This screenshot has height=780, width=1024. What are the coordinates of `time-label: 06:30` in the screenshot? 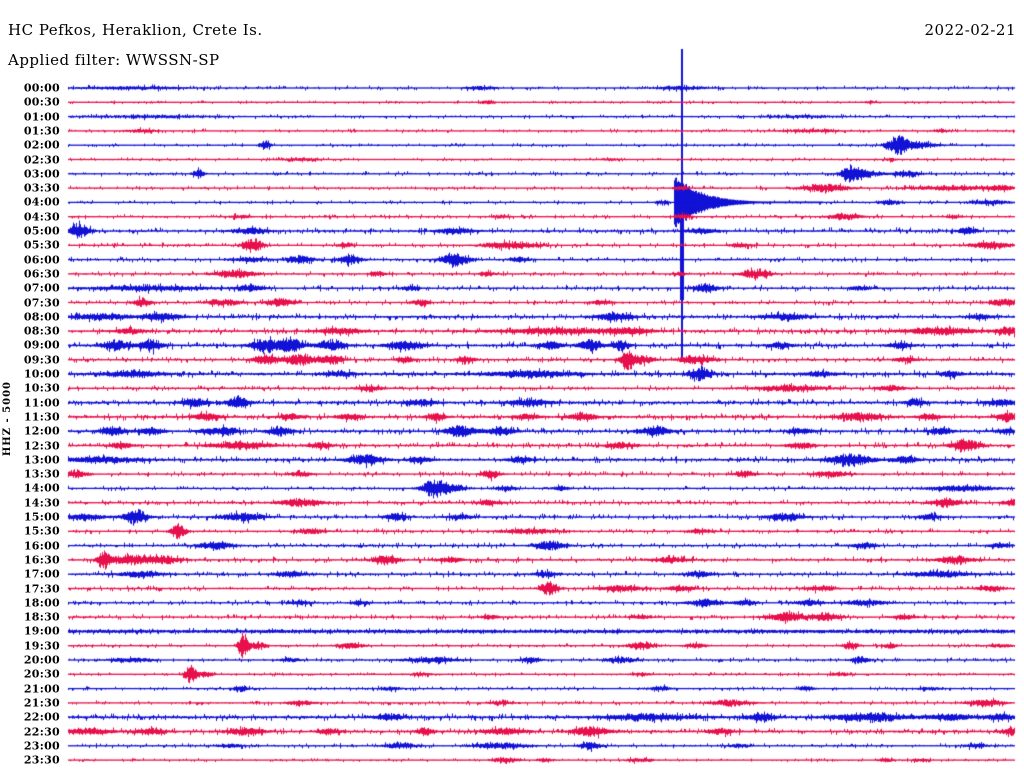 It's located at (41, 274).